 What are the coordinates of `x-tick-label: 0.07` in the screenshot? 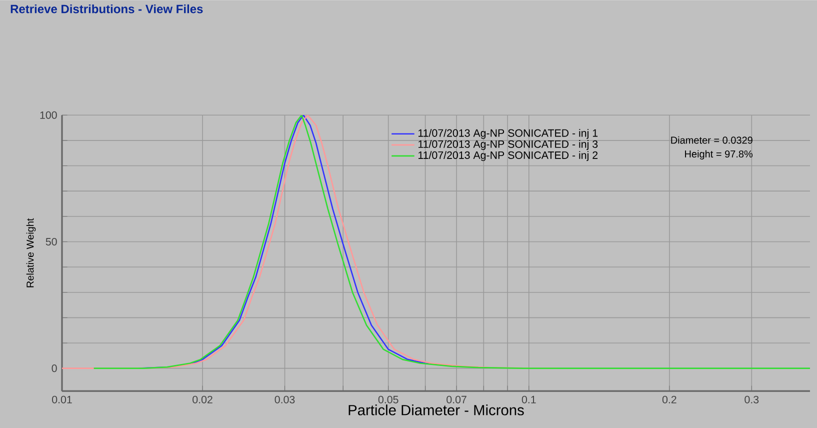 It's located at (456, 400).